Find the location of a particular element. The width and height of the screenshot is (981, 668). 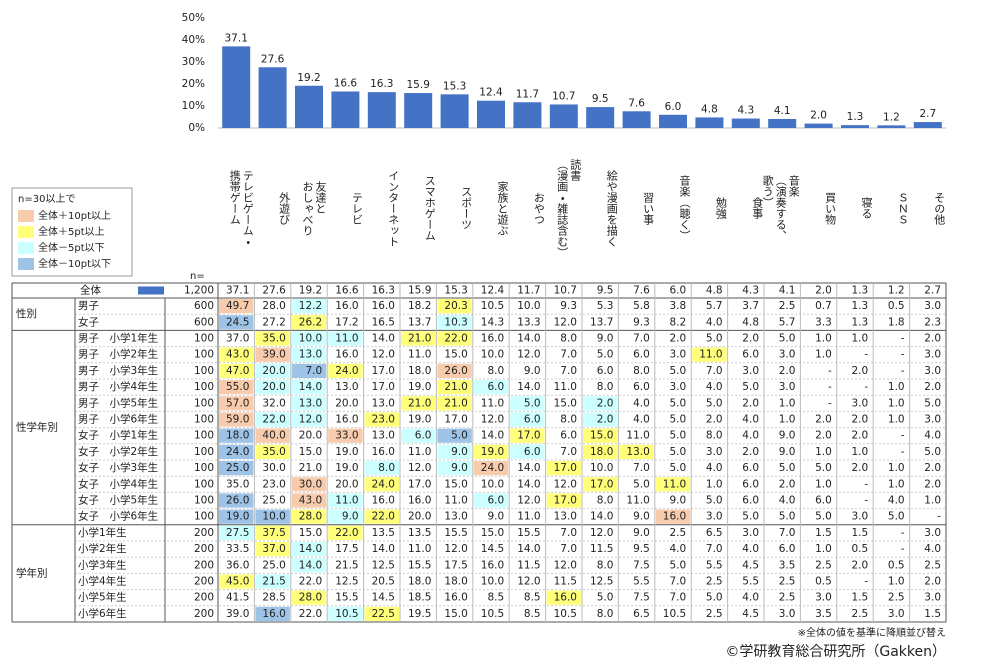

cell: 11.5 is located at coordinates (601, 549).